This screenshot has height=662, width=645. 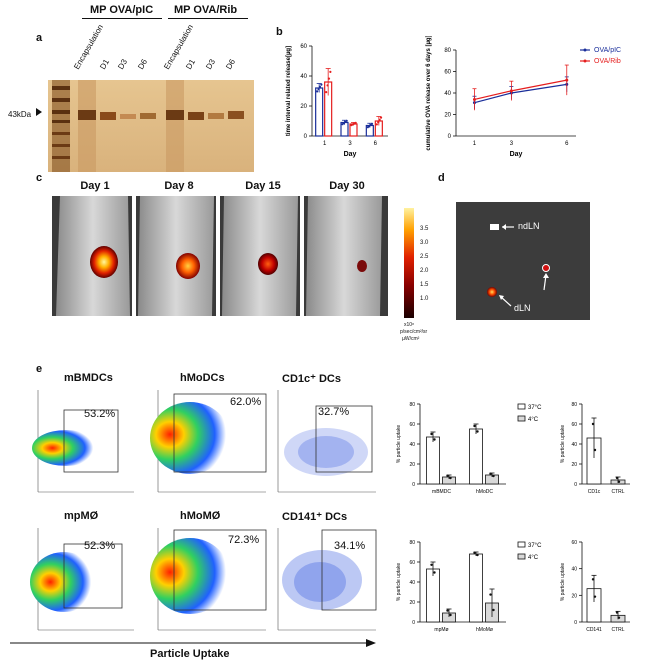 I want to click on flow-plot-mpm, so click(x=82, y=579).